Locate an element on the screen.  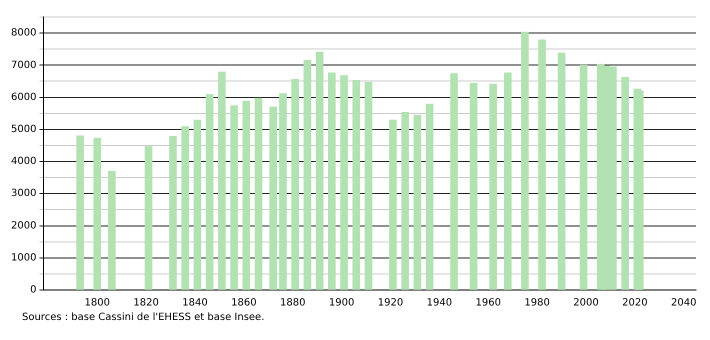
y-tick-label: 2000 is located at coordinates (23, 226).